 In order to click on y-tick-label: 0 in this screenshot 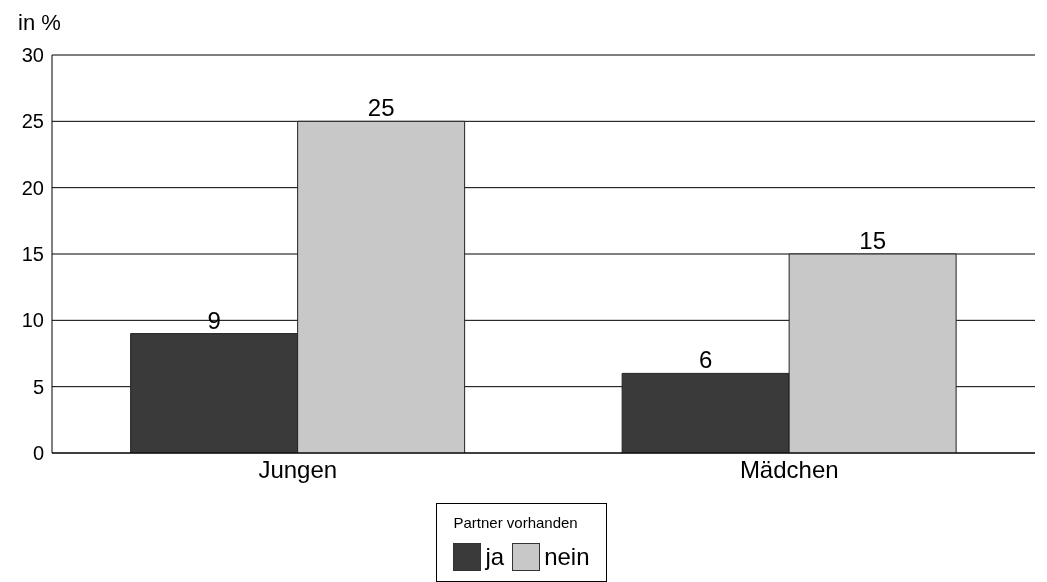, I will do `click(38, 453)`.